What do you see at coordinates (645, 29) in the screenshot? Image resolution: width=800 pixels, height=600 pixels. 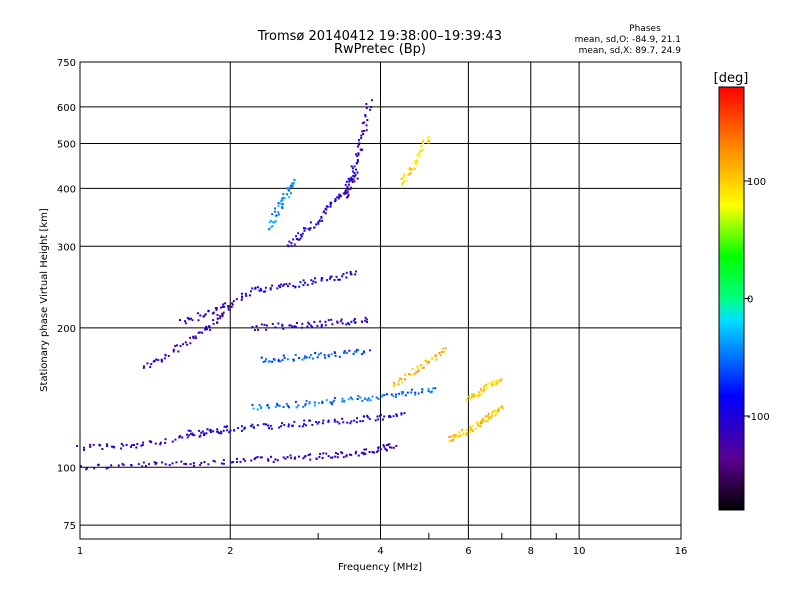 I see `phase-legend-title: Phases` at bounding box center [645, 29].